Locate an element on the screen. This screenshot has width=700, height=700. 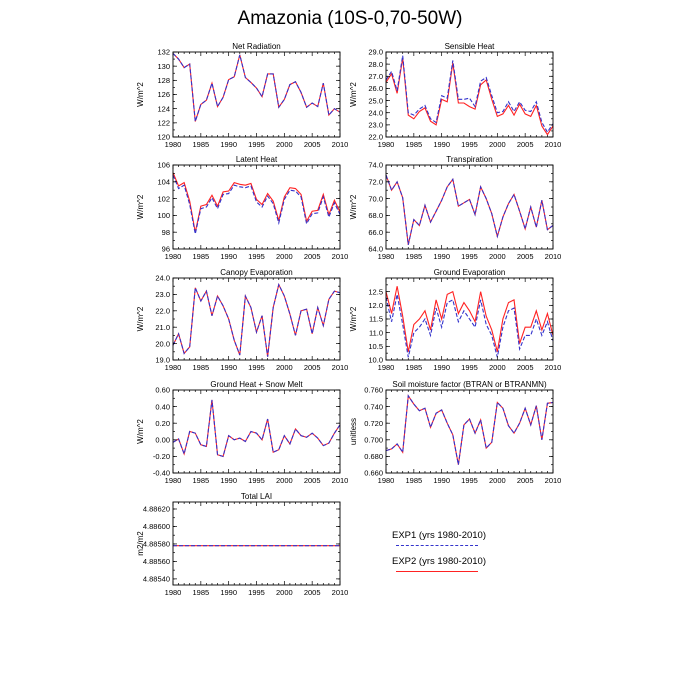
y-tick-label: 0.660 is located at coordinates (373, 473).